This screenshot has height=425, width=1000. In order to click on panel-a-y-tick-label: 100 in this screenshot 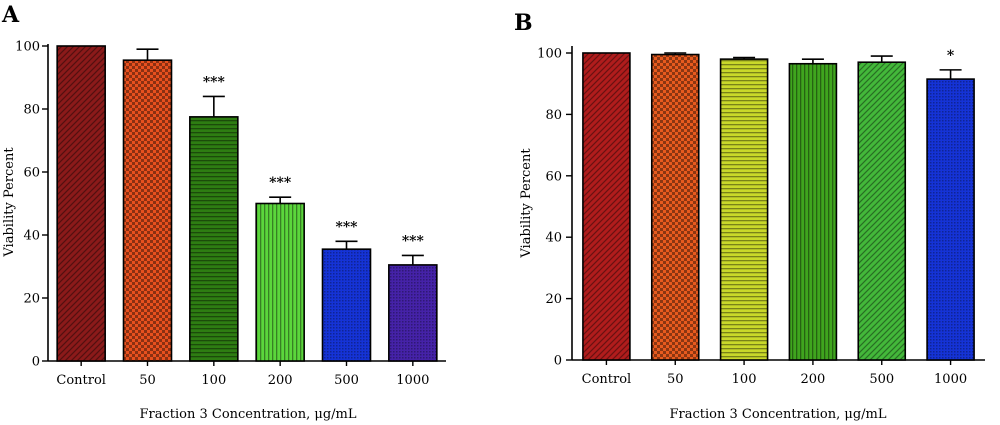, I will do `click(27, 47)`.